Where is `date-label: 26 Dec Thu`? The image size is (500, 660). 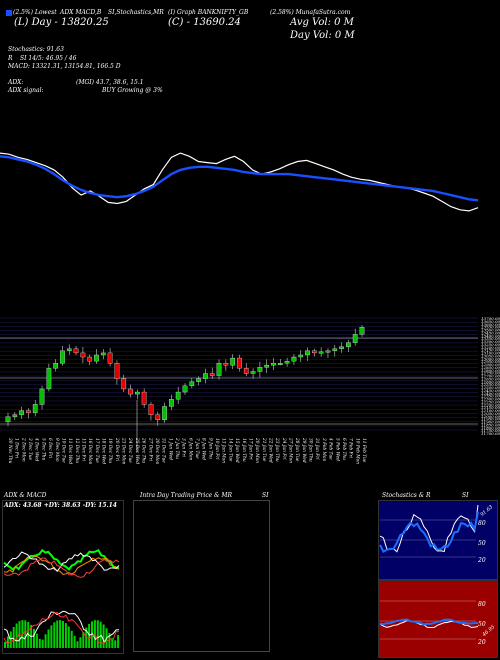
date-label: 26 Dec Thu is located at coordinates (143, 450).